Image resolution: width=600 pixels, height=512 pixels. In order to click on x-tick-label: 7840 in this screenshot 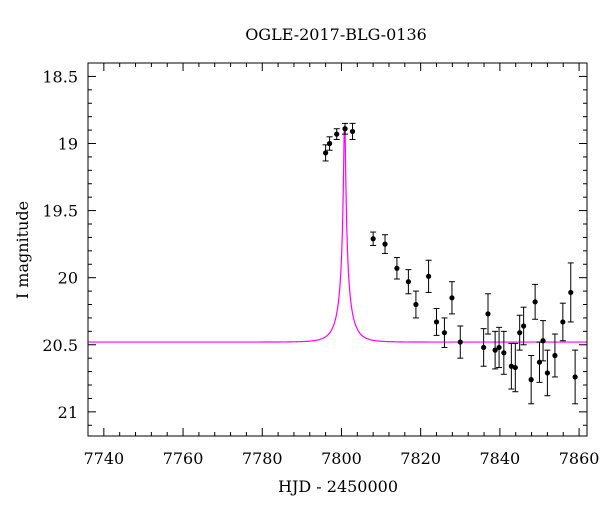, I will do `click(500, 458)`.